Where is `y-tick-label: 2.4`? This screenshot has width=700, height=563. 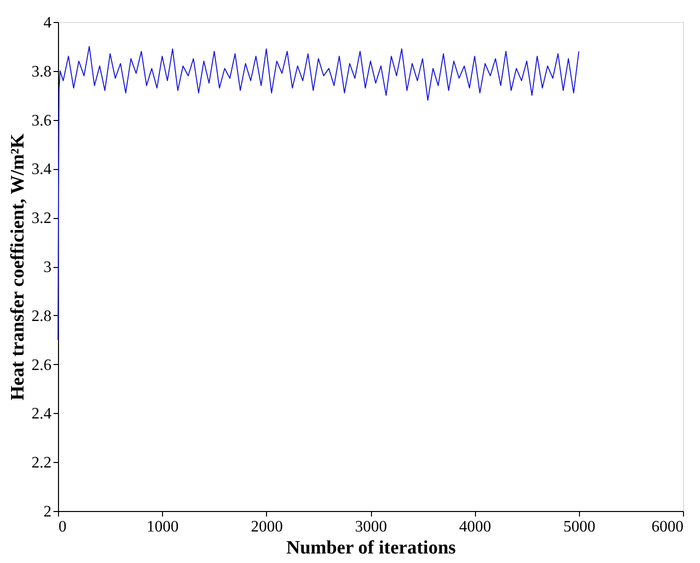 y-tick-label: 2.4 is located at coordinates (42, 414).